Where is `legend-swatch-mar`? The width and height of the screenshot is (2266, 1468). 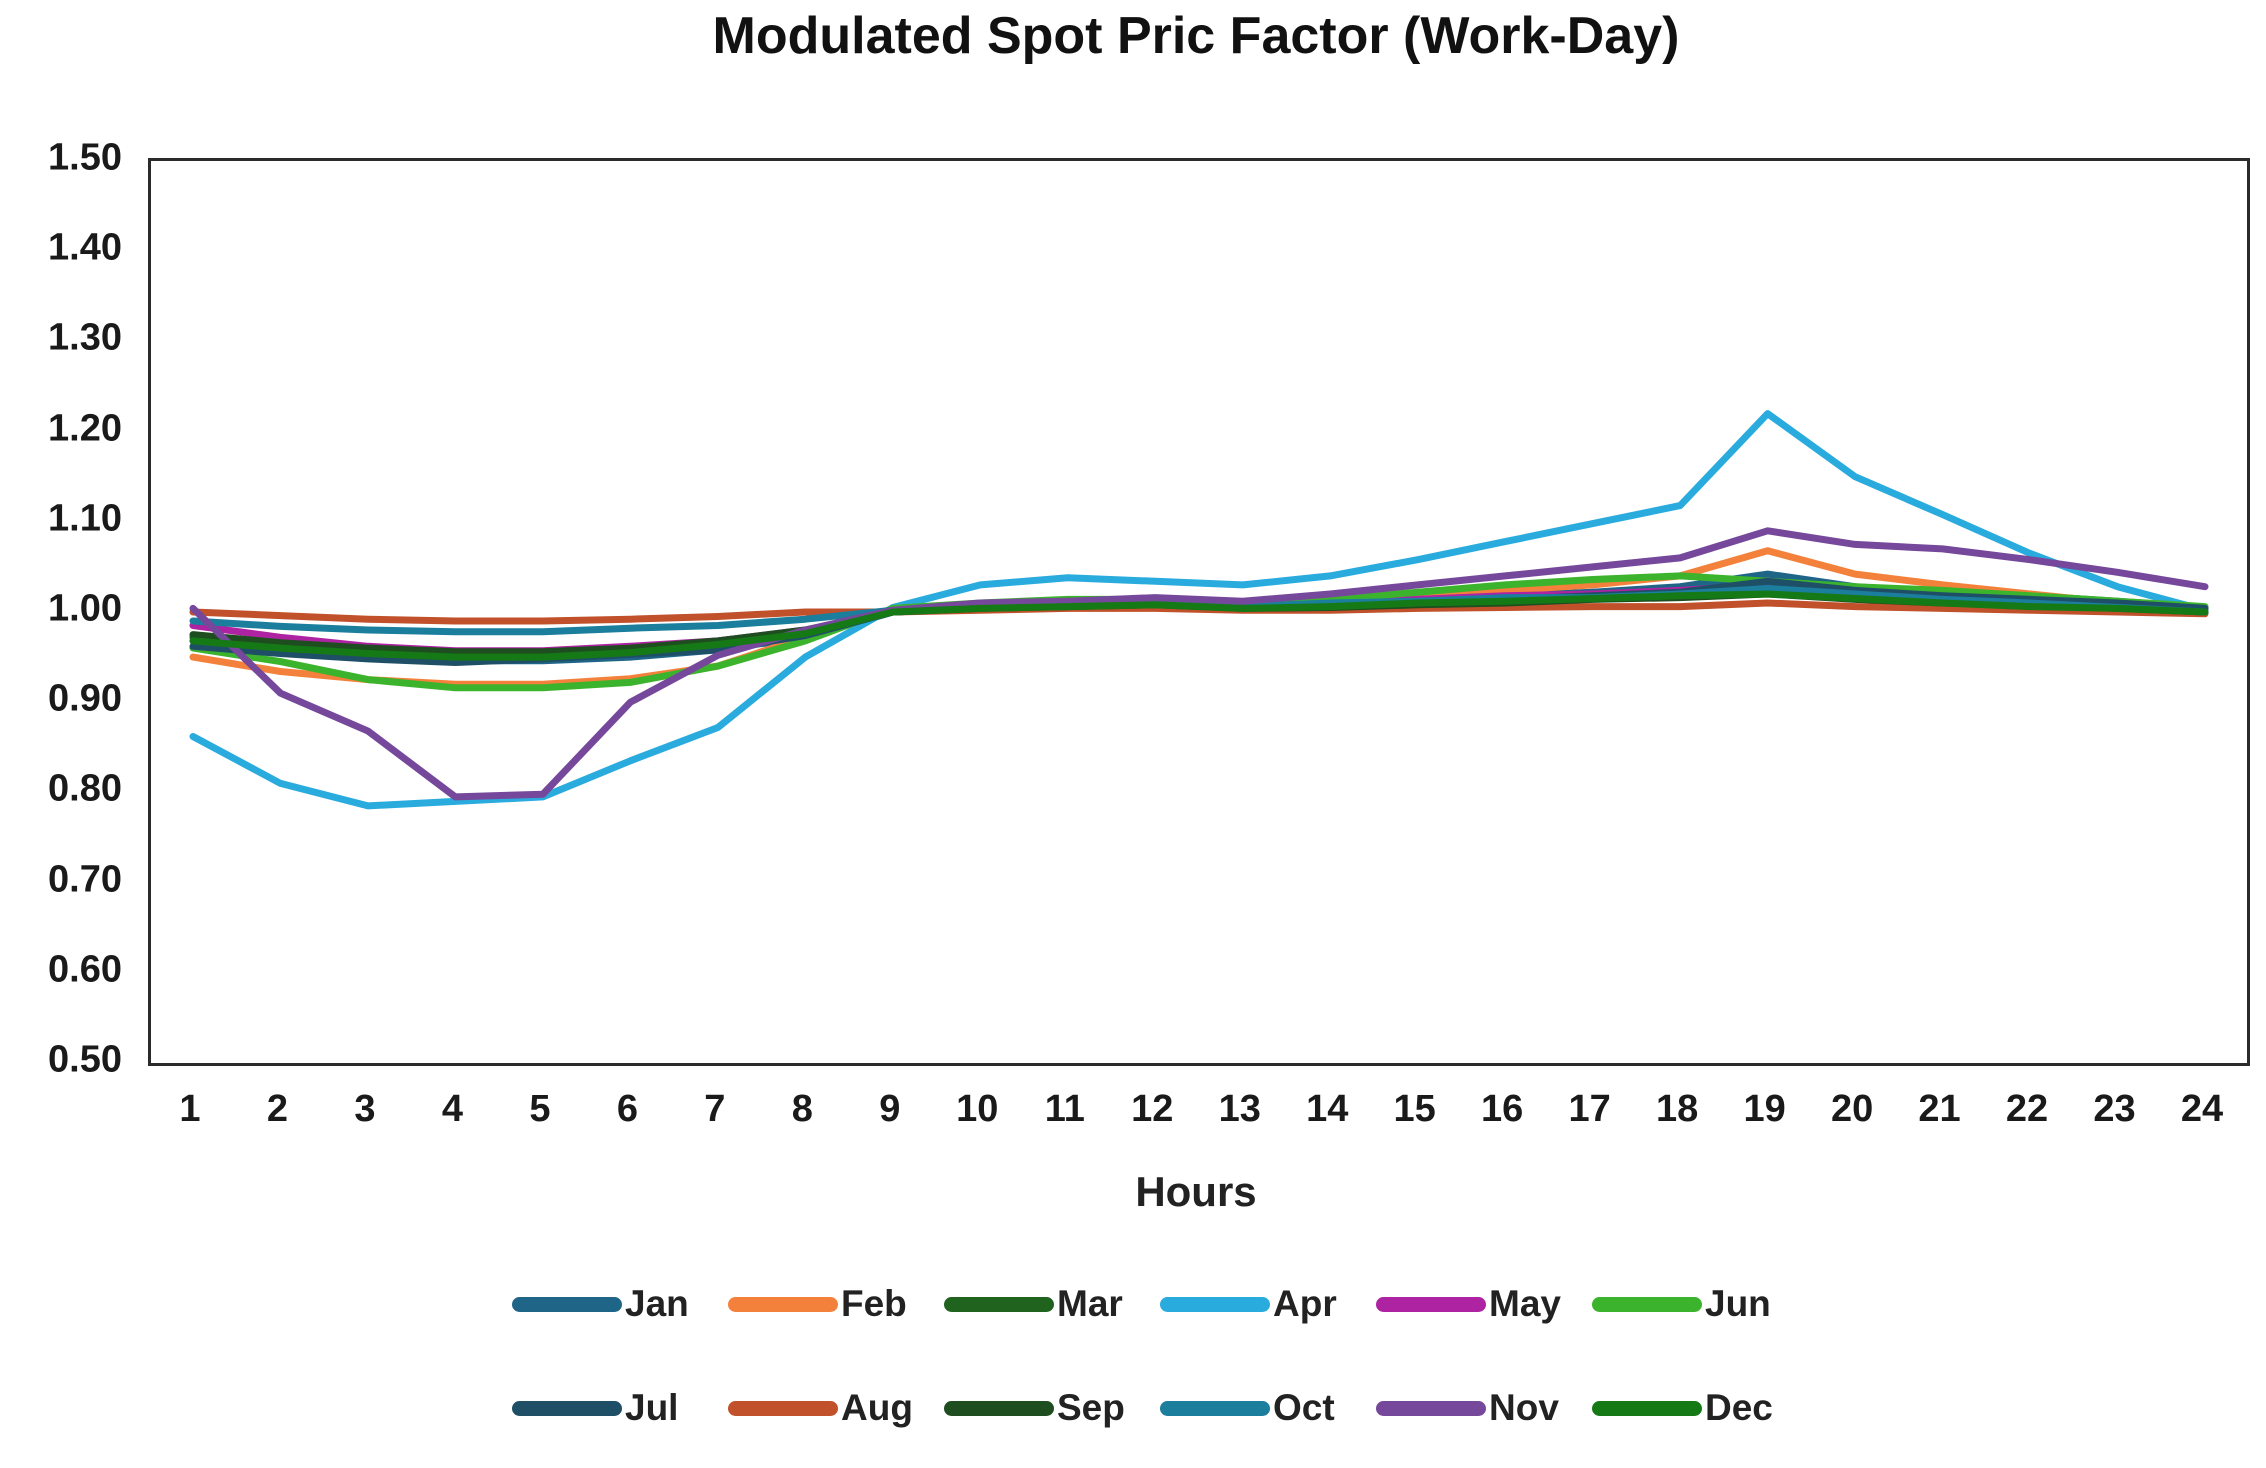
legend-swatch-mar is located at coordinates (999, 1304).